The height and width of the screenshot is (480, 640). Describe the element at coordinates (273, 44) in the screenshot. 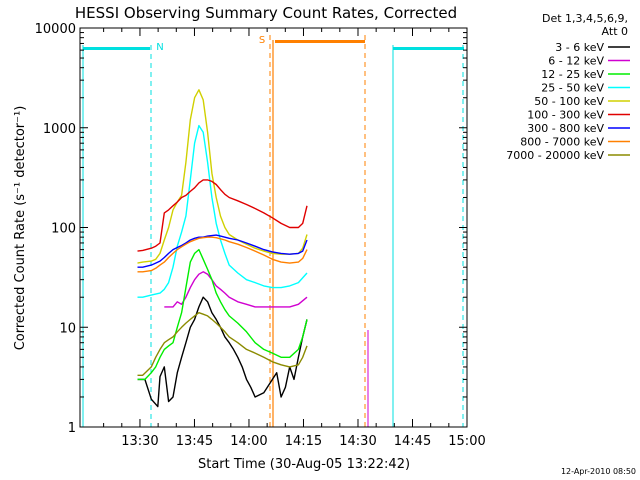

I see `flag-bars: NS` at that location.